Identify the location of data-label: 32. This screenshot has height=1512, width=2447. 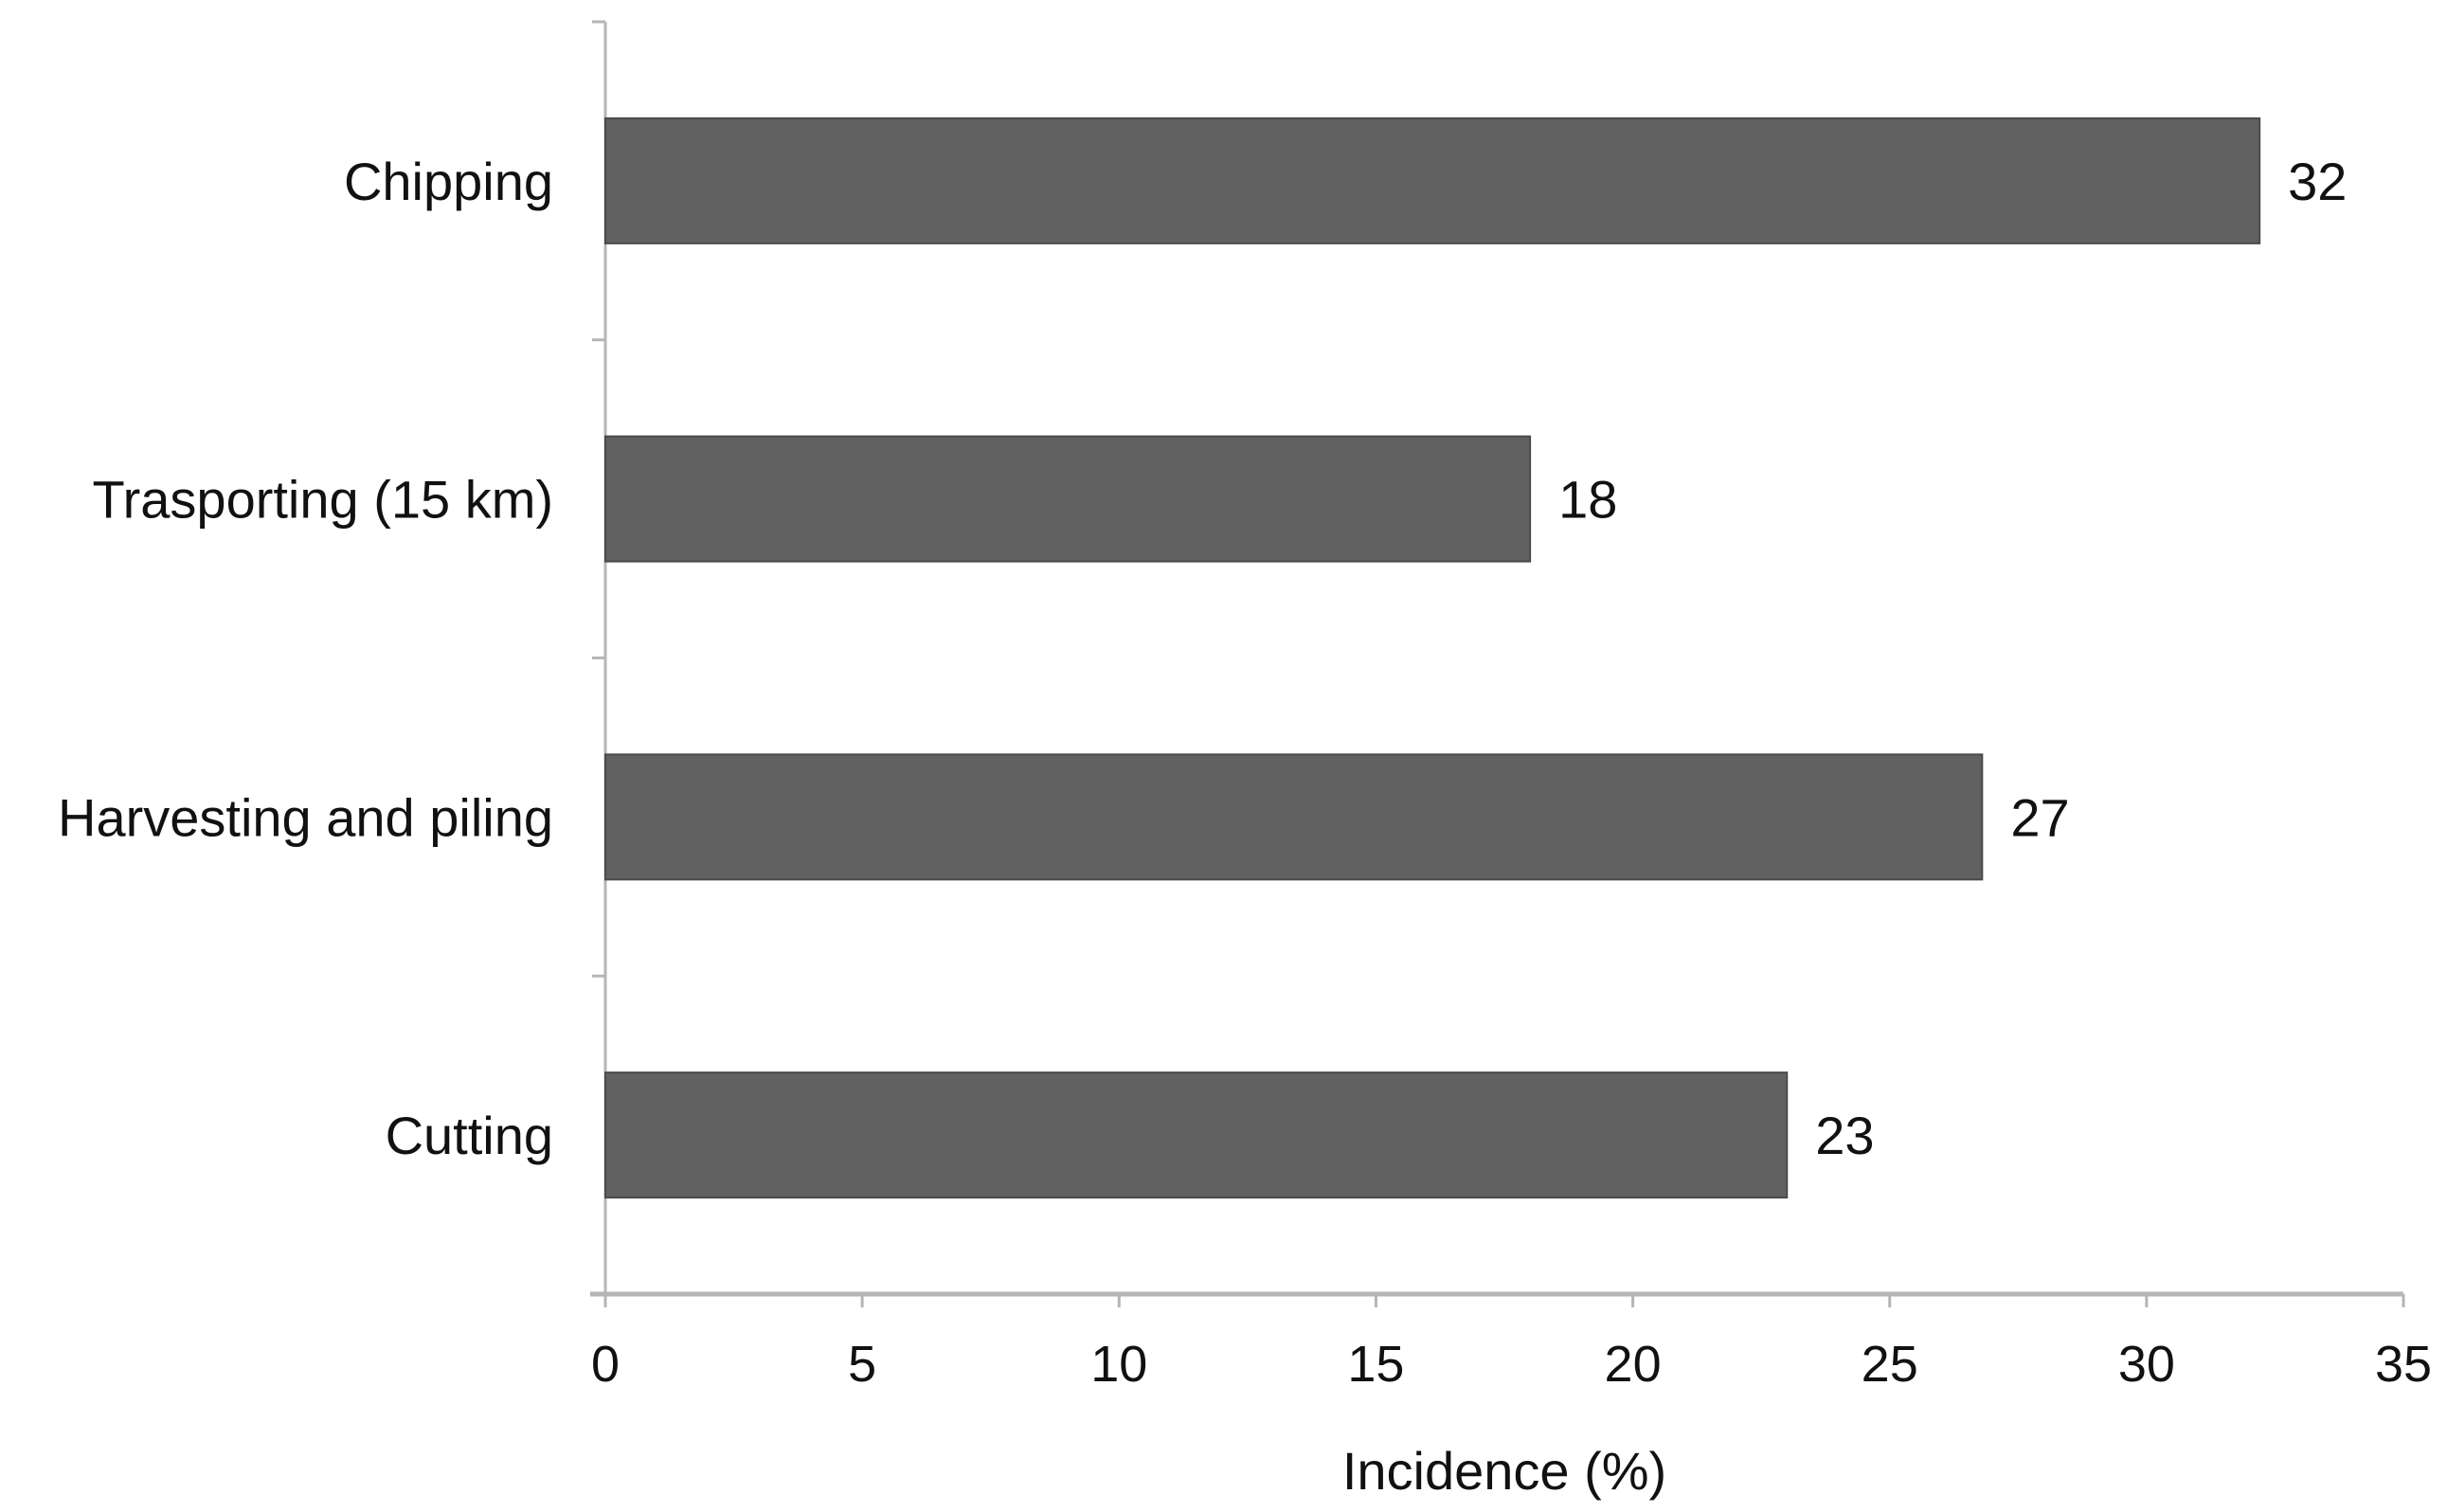
(2317, 181).